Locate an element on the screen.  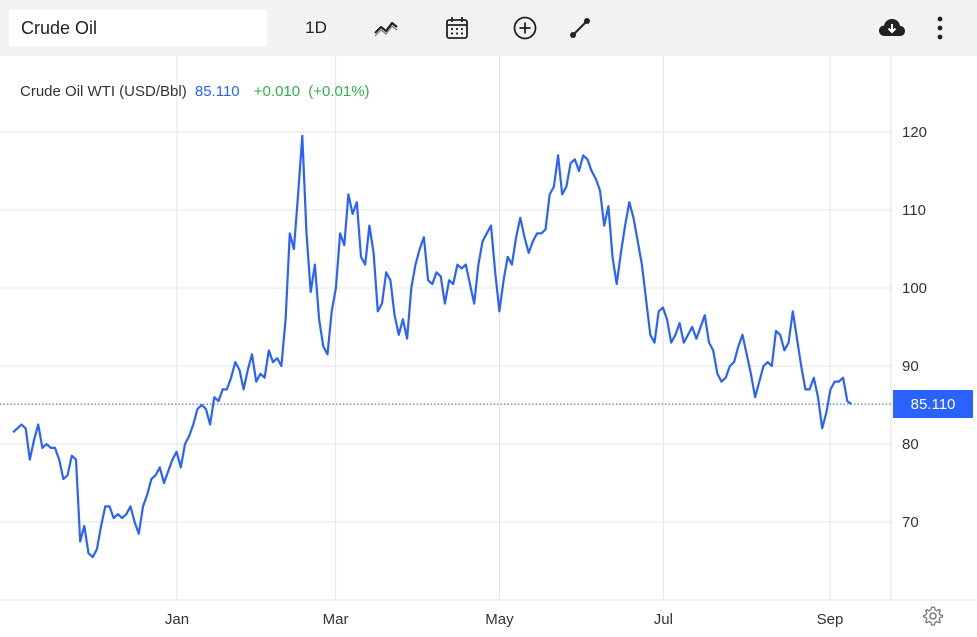
add-indicator-icon is located at coordinates (525, 28).